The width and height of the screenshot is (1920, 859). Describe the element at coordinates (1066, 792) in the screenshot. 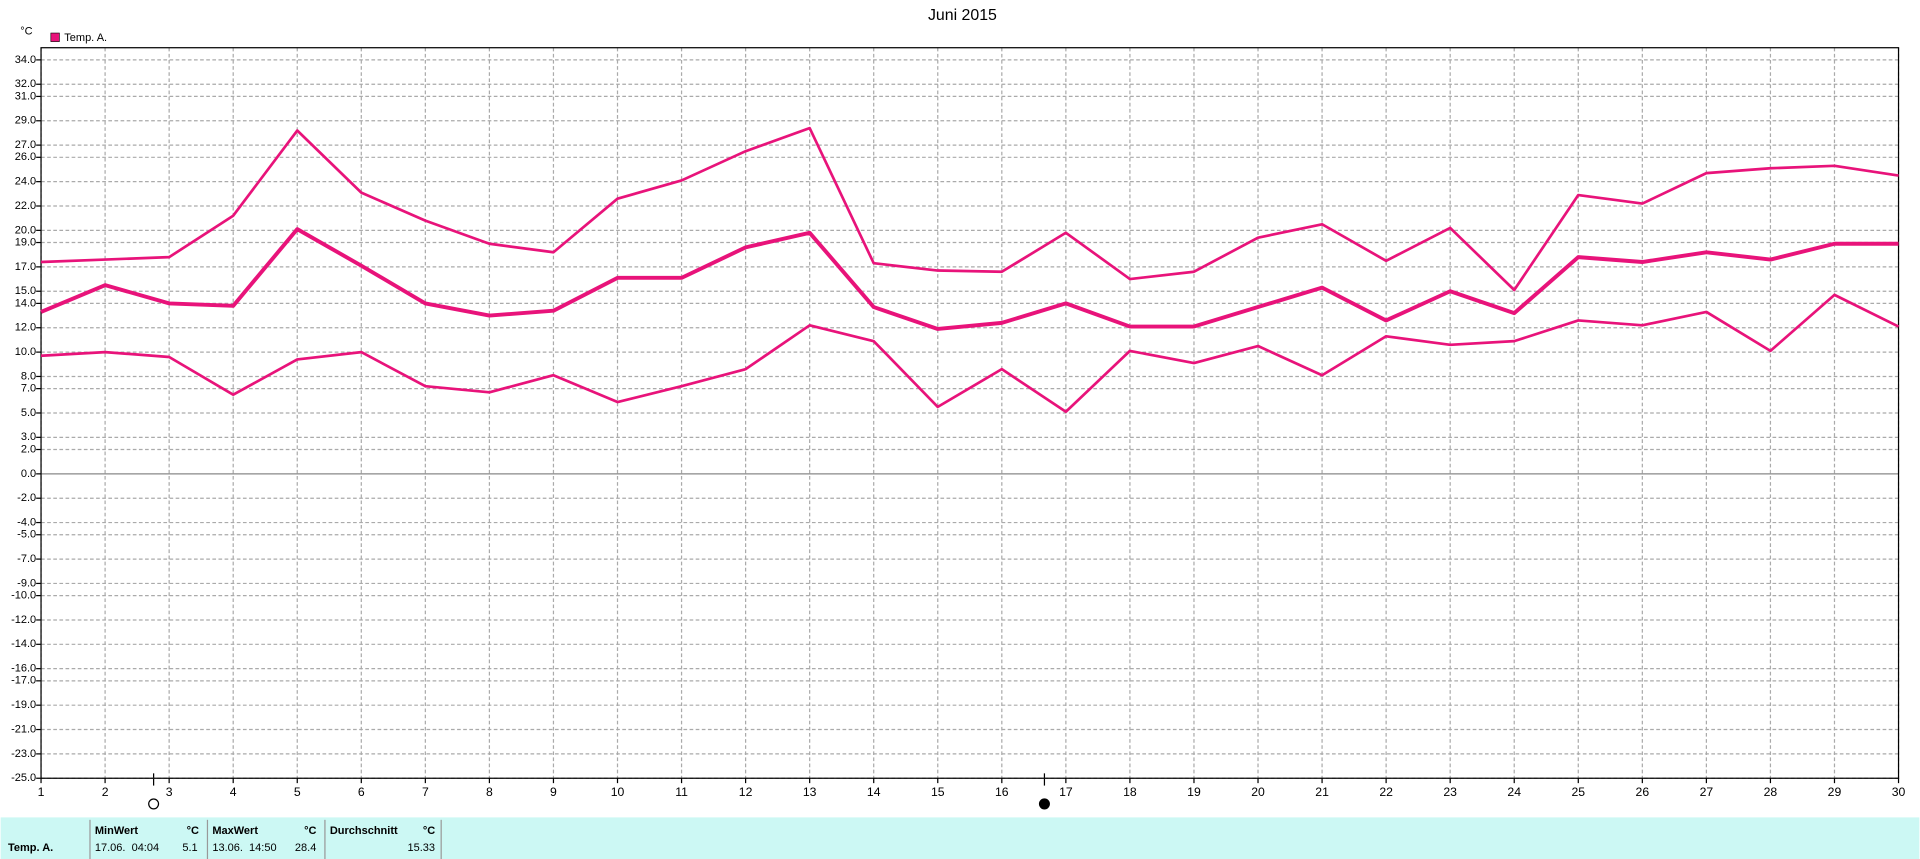

I see `x-tick-label: 17` at that location.